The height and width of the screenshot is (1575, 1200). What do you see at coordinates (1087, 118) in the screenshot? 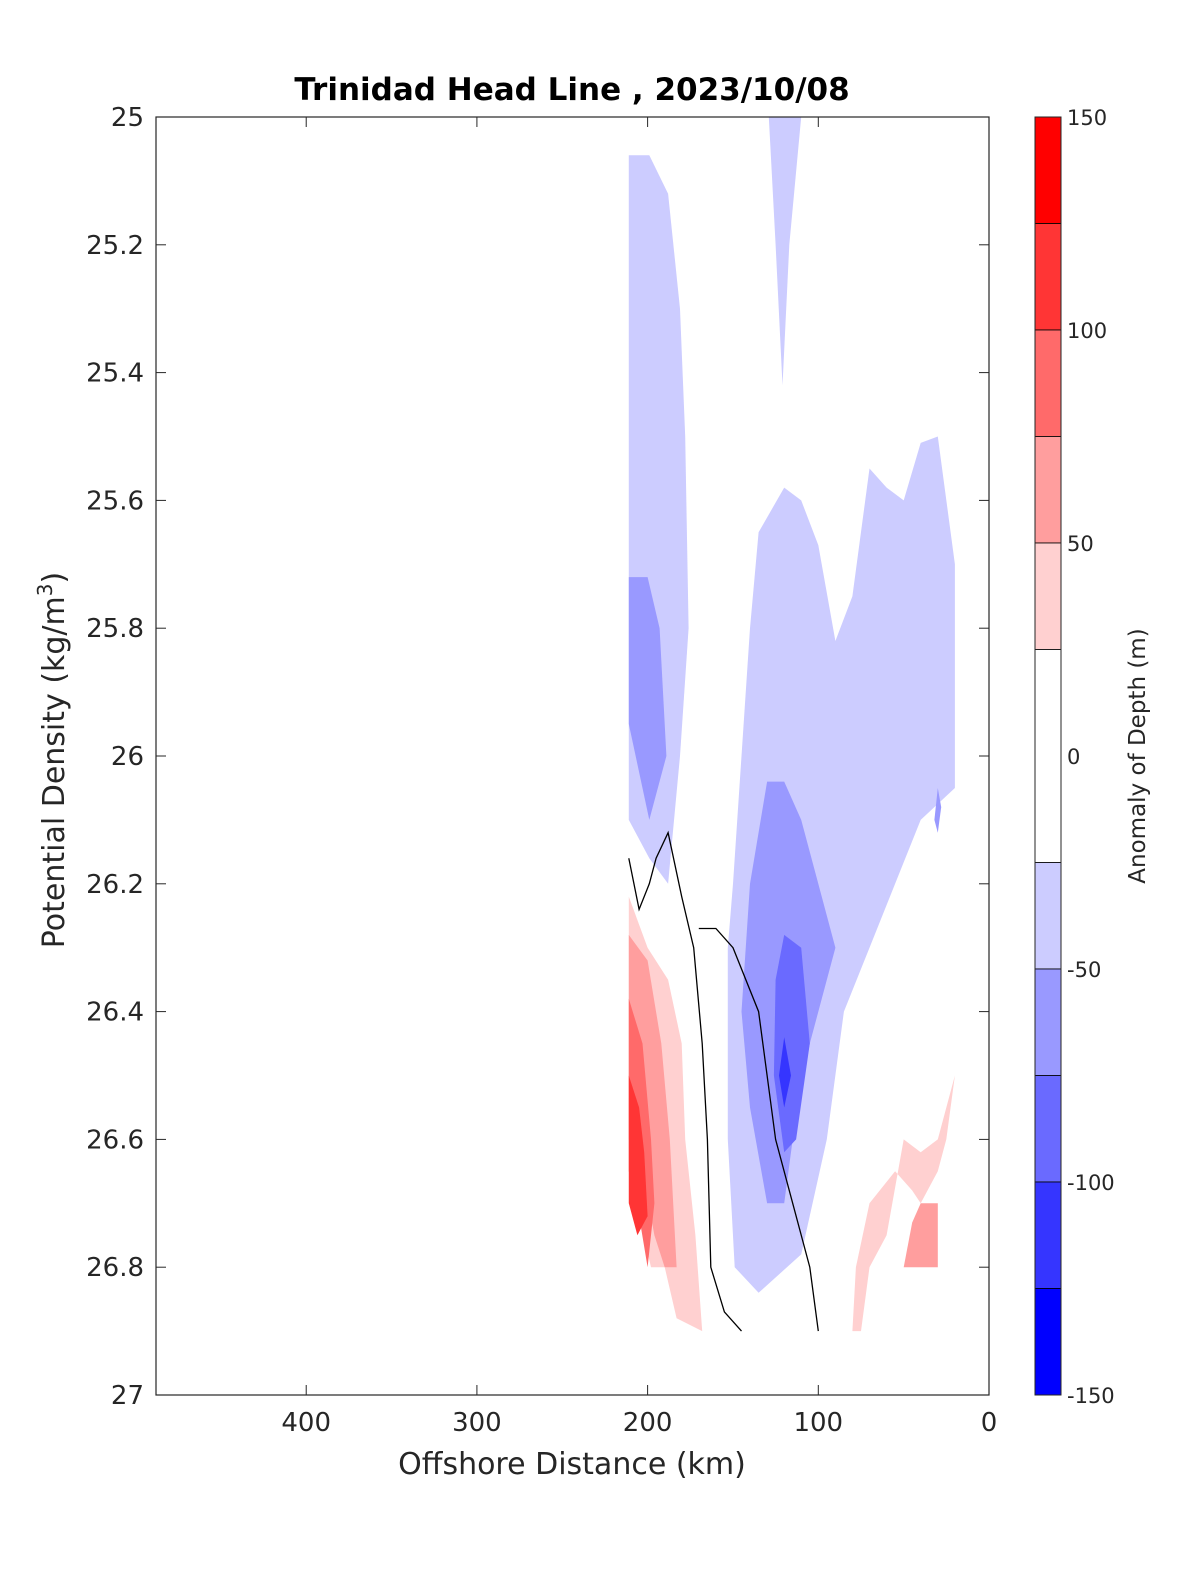
I see `colorbar-tick-label-0: 150` at bounding box center [1087, 118].